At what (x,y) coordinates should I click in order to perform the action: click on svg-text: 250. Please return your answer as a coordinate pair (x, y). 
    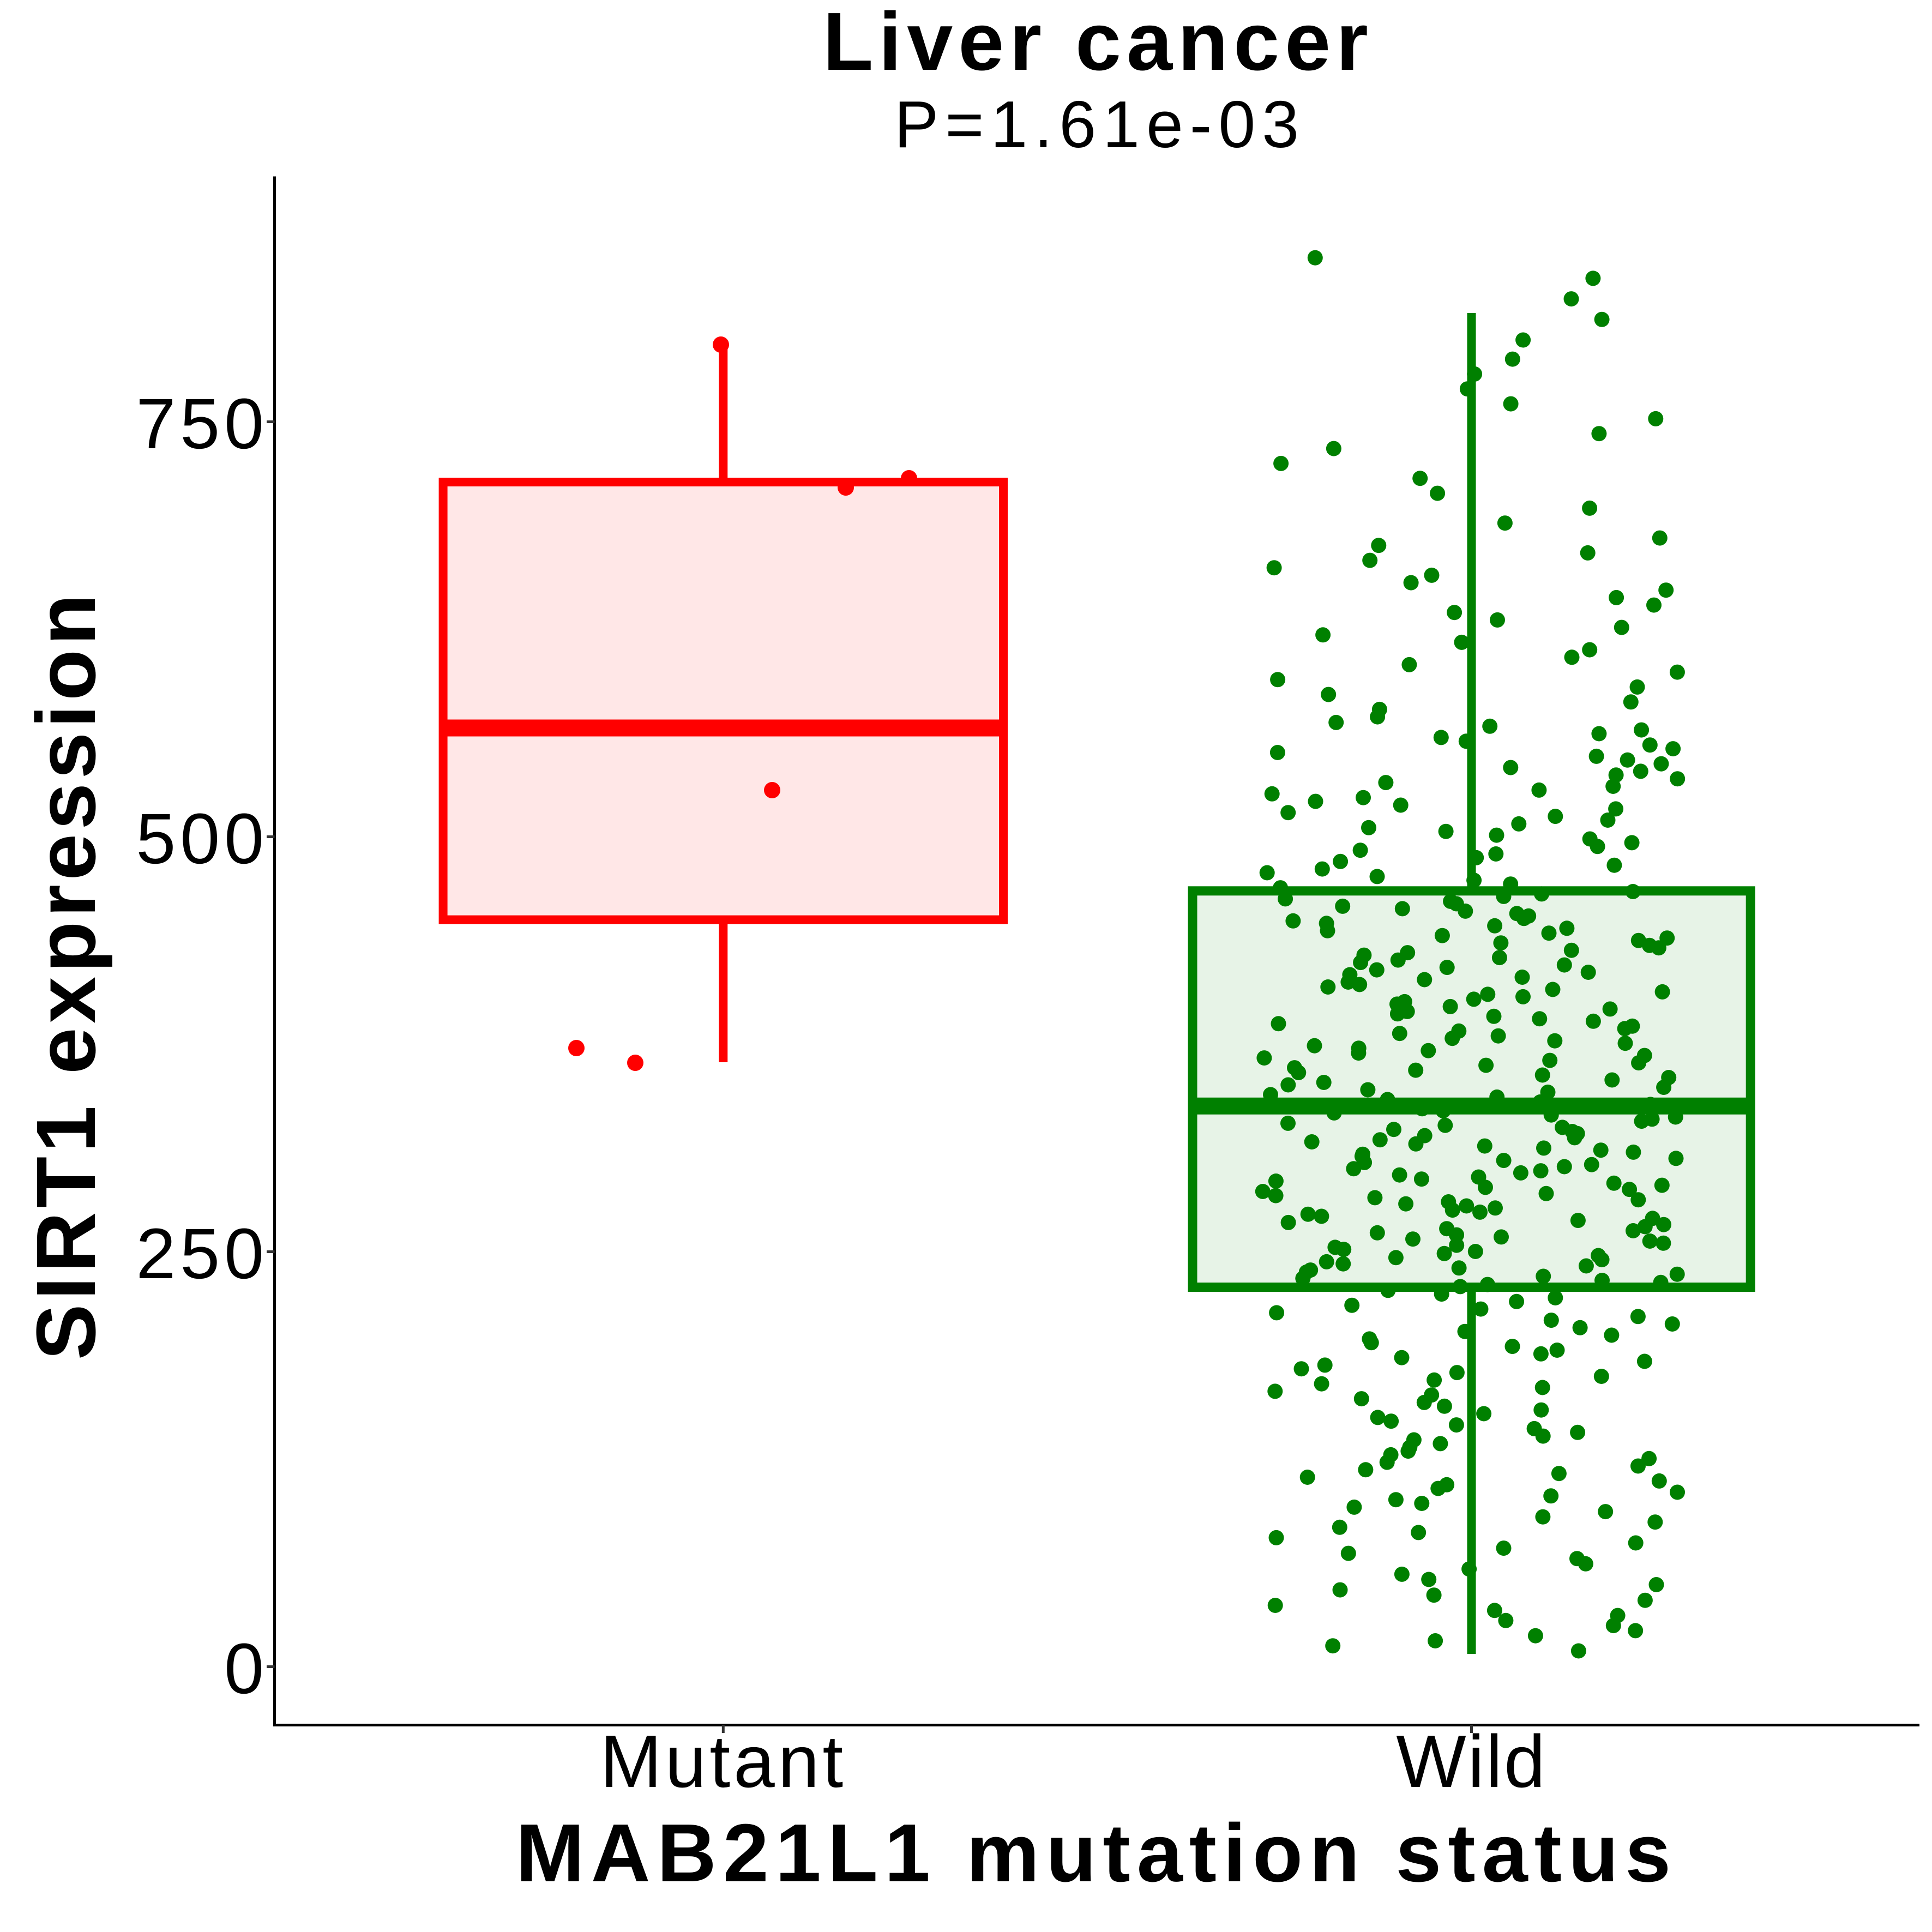
    Looking at the image, I should click on (202, 1253).